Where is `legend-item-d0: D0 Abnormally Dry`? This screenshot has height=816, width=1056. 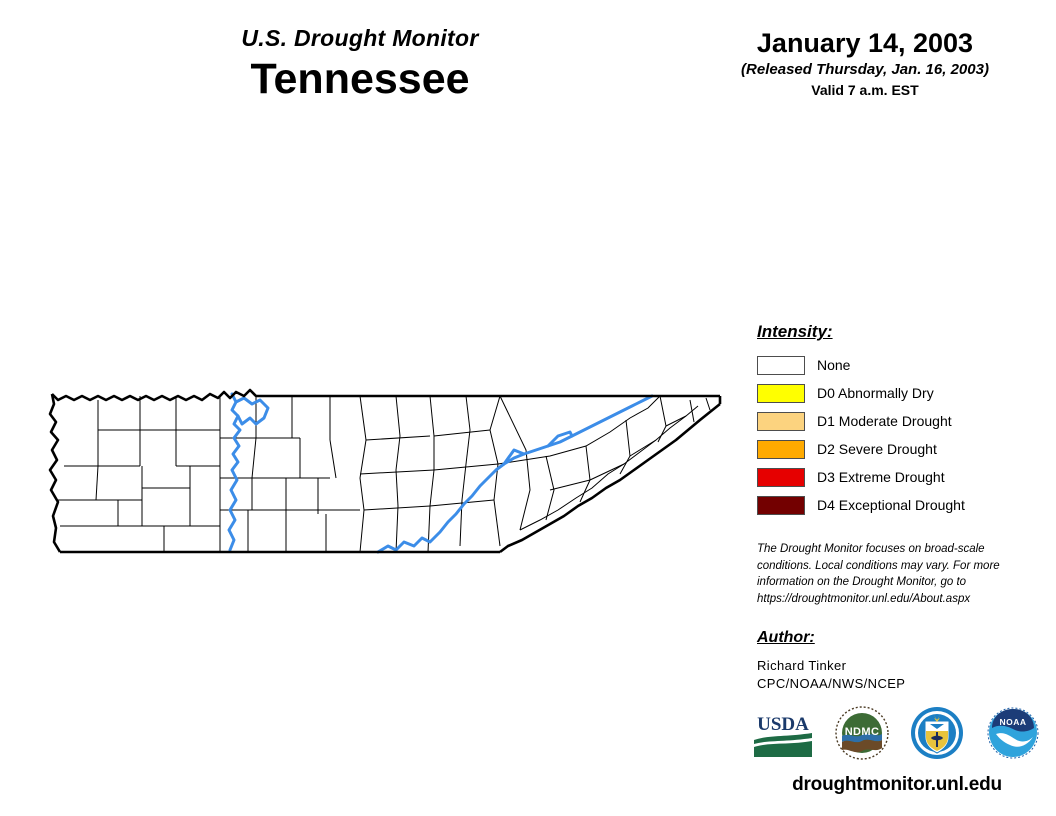 legend-item-d0: D0 Abnormally Dry is located at coordinates (902, 393).